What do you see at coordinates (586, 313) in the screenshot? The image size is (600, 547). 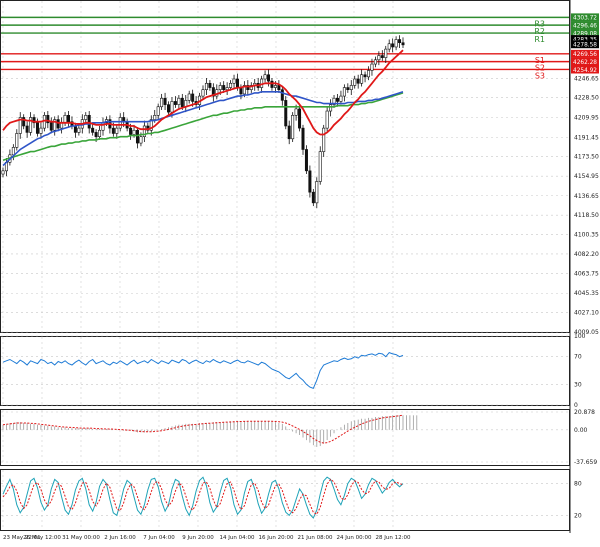 I see `price-tick-label: 4027.10` at bounding box center [586, 313].